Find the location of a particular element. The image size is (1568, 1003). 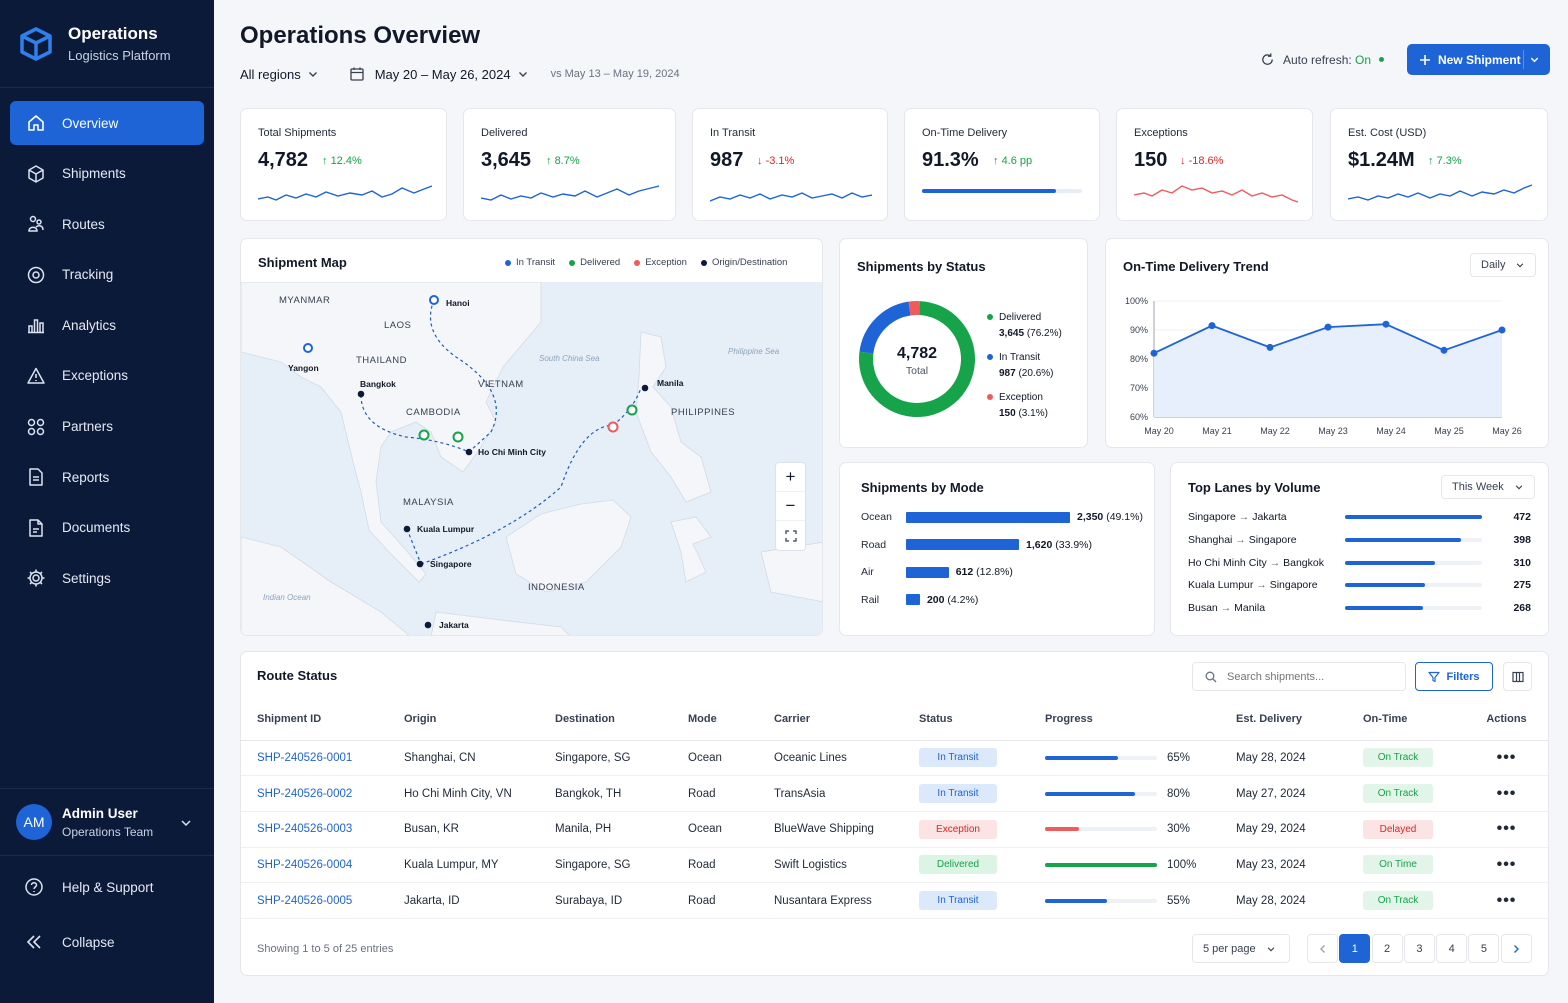

shipment-id-link: SHP-240526-0004 is located at coordinates (305, 864).